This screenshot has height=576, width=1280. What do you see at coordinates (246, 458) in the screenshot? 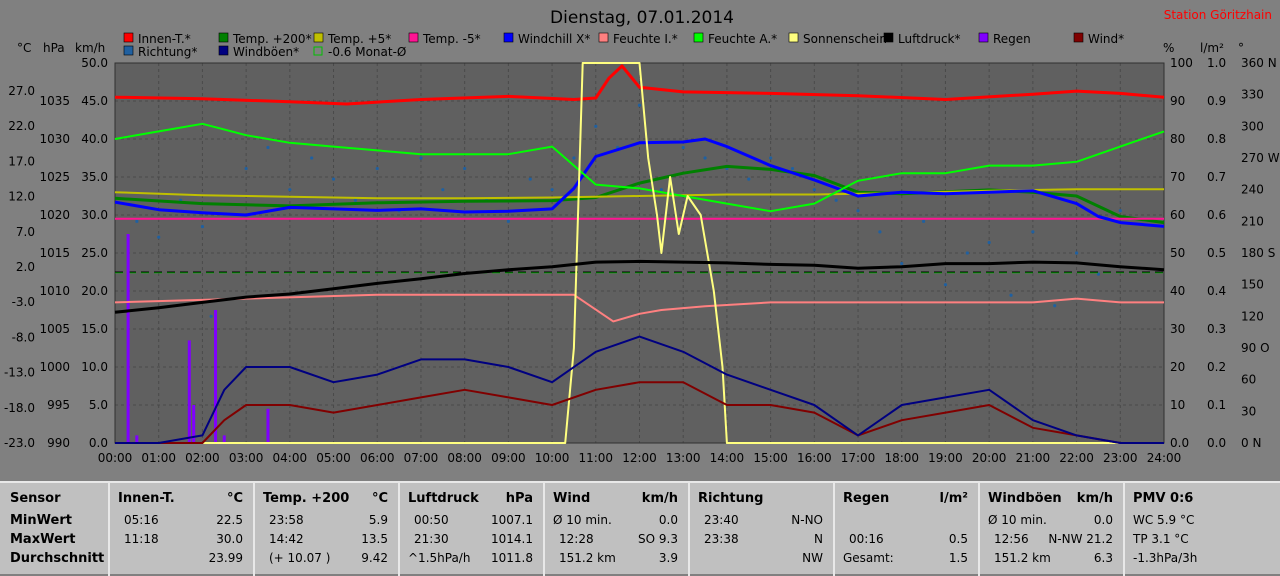
I see `tick-x: 03:00` at bounding box center [246, 458].